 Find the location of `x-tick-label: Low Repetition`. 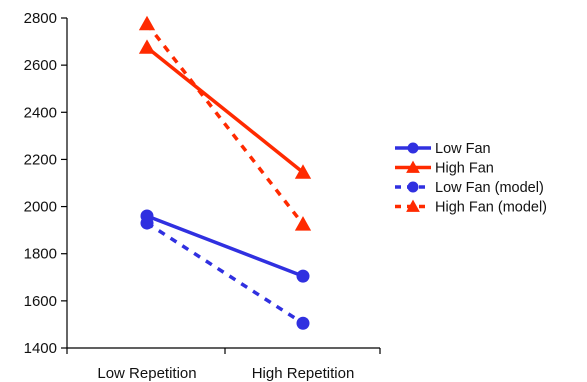

x-tick-label: Low Repetition is located at coordinates (146, 373).